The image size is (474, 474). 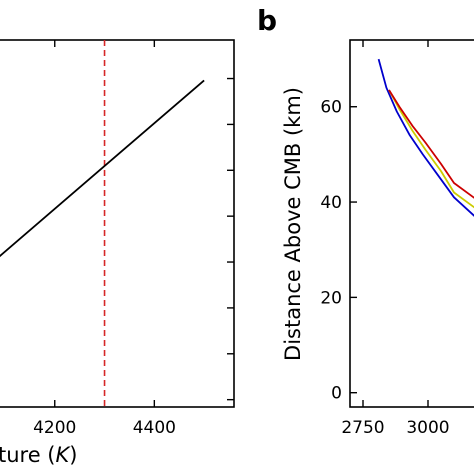 I want to click on panel-b-x-tick-label: 3000, so click(x=427, y=428).